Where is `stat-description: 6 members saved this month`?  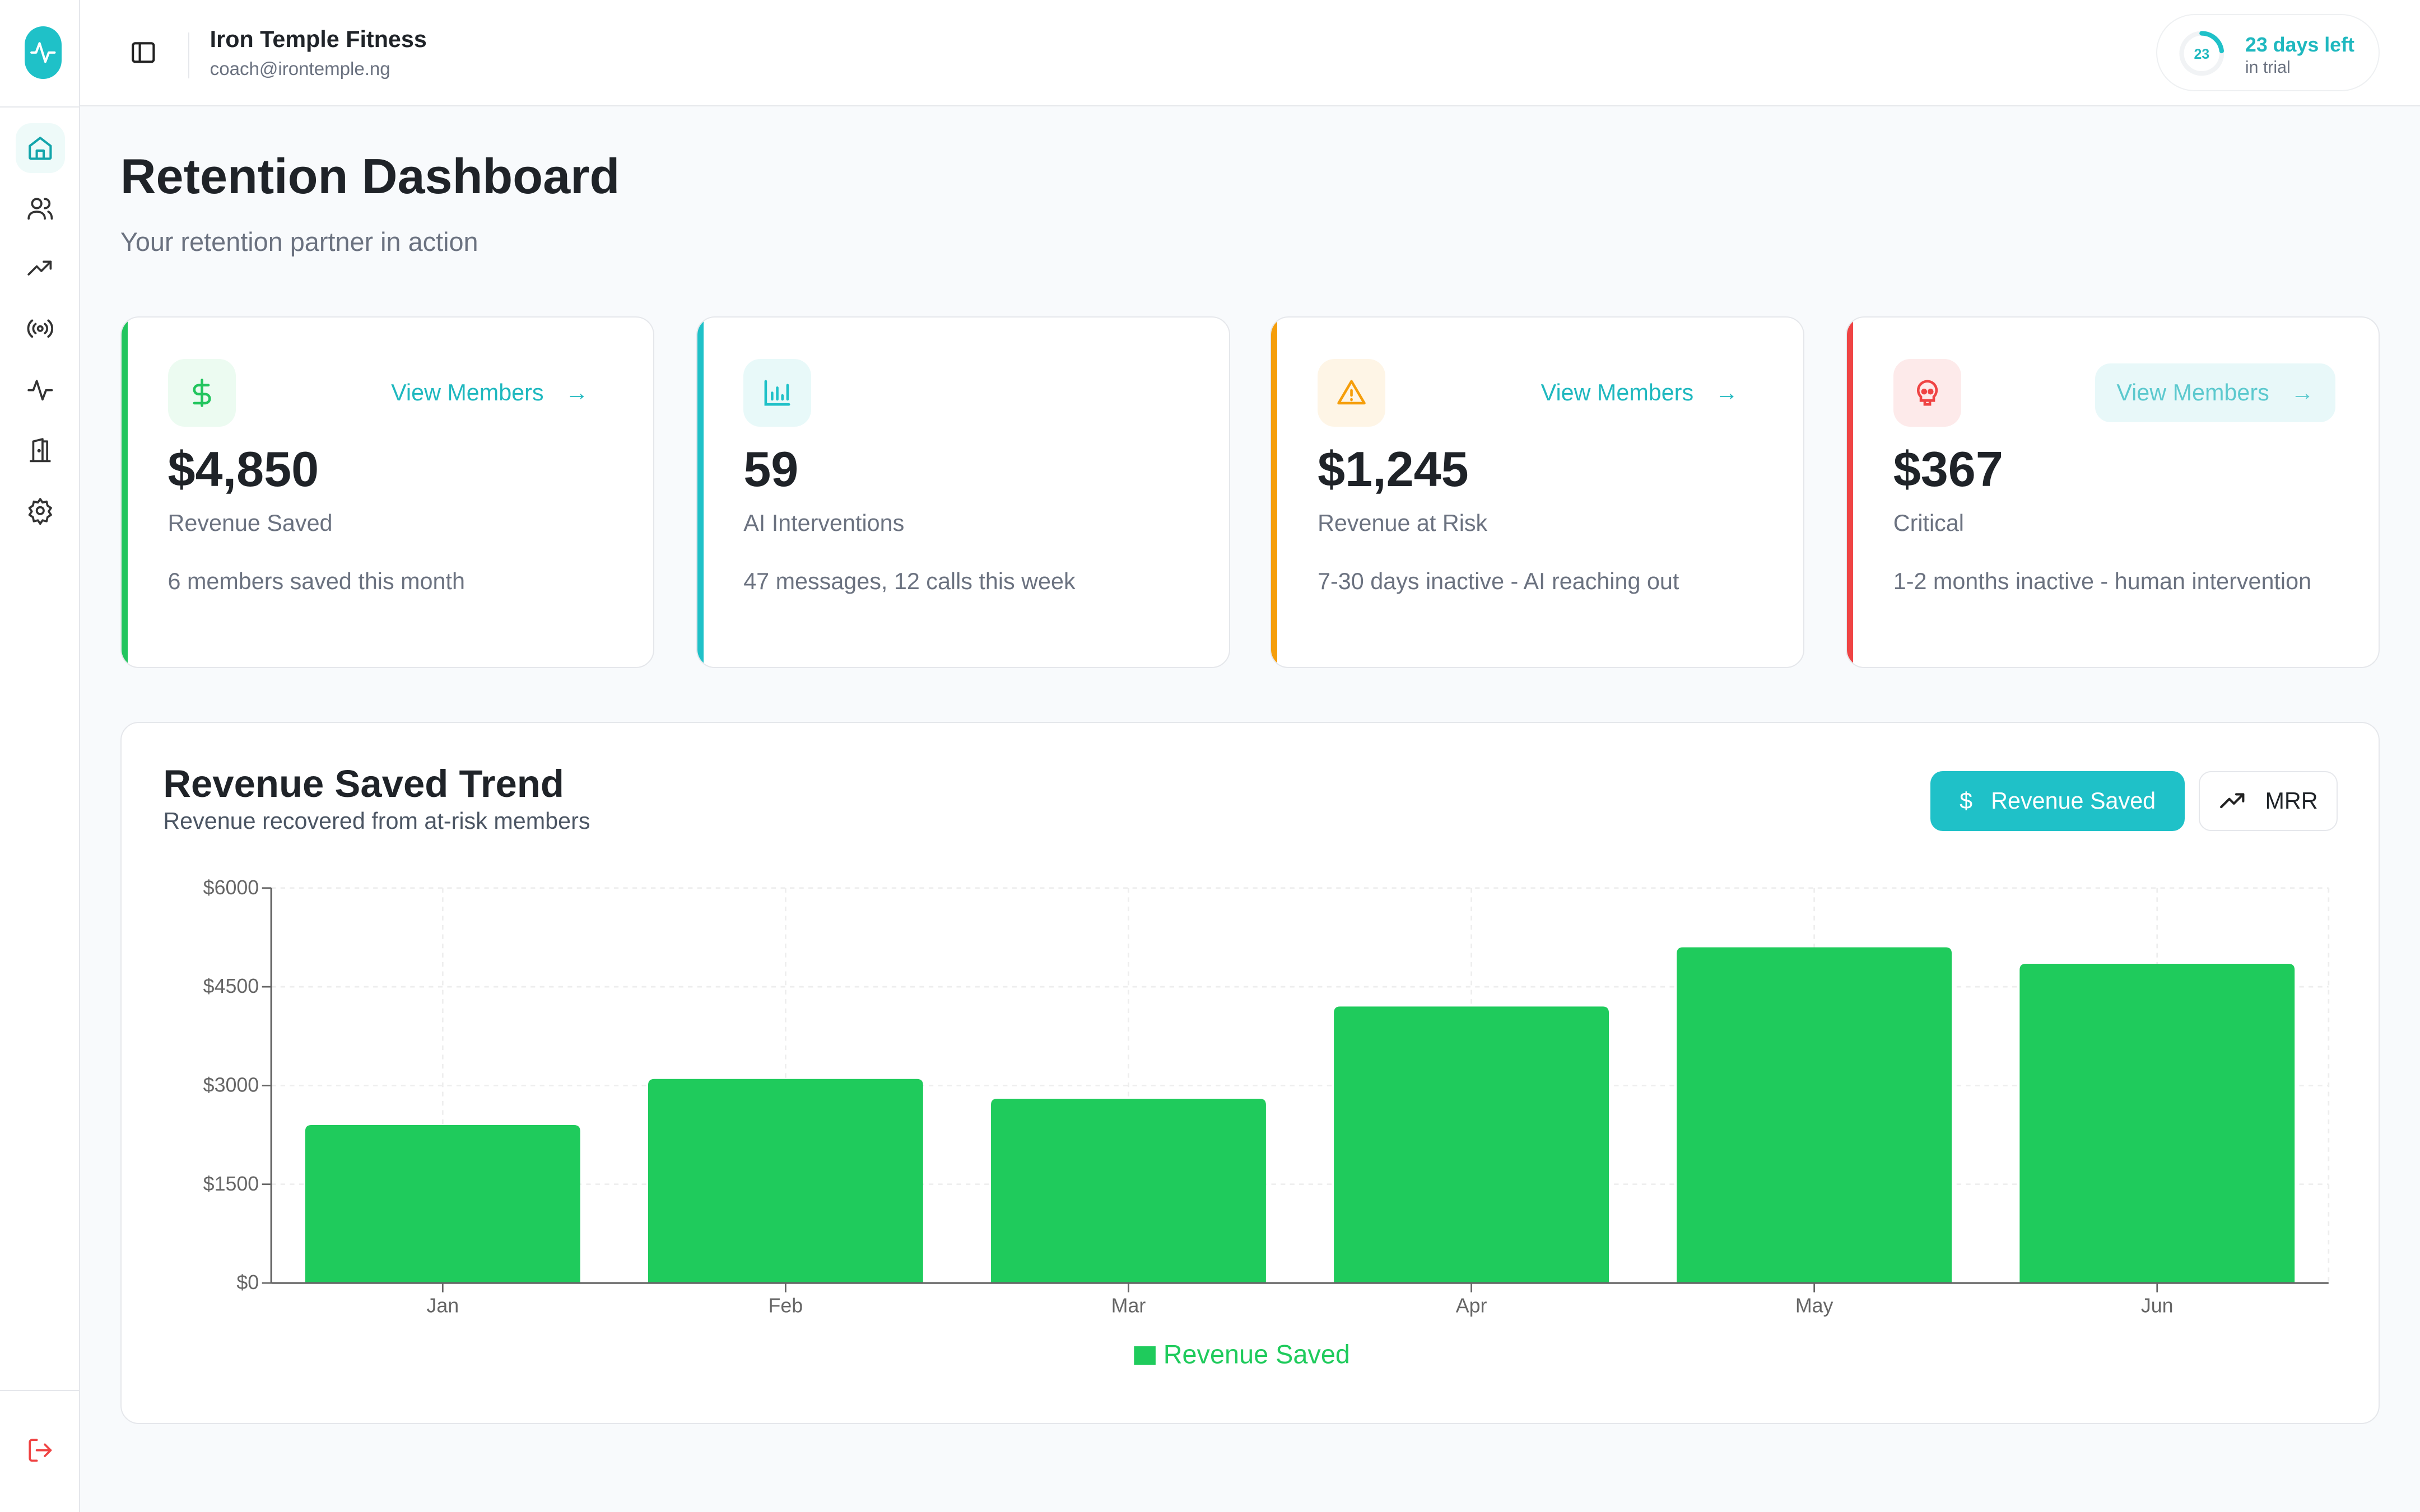 stat-description: 6 members saved this month is located at coordinates (316, 581).